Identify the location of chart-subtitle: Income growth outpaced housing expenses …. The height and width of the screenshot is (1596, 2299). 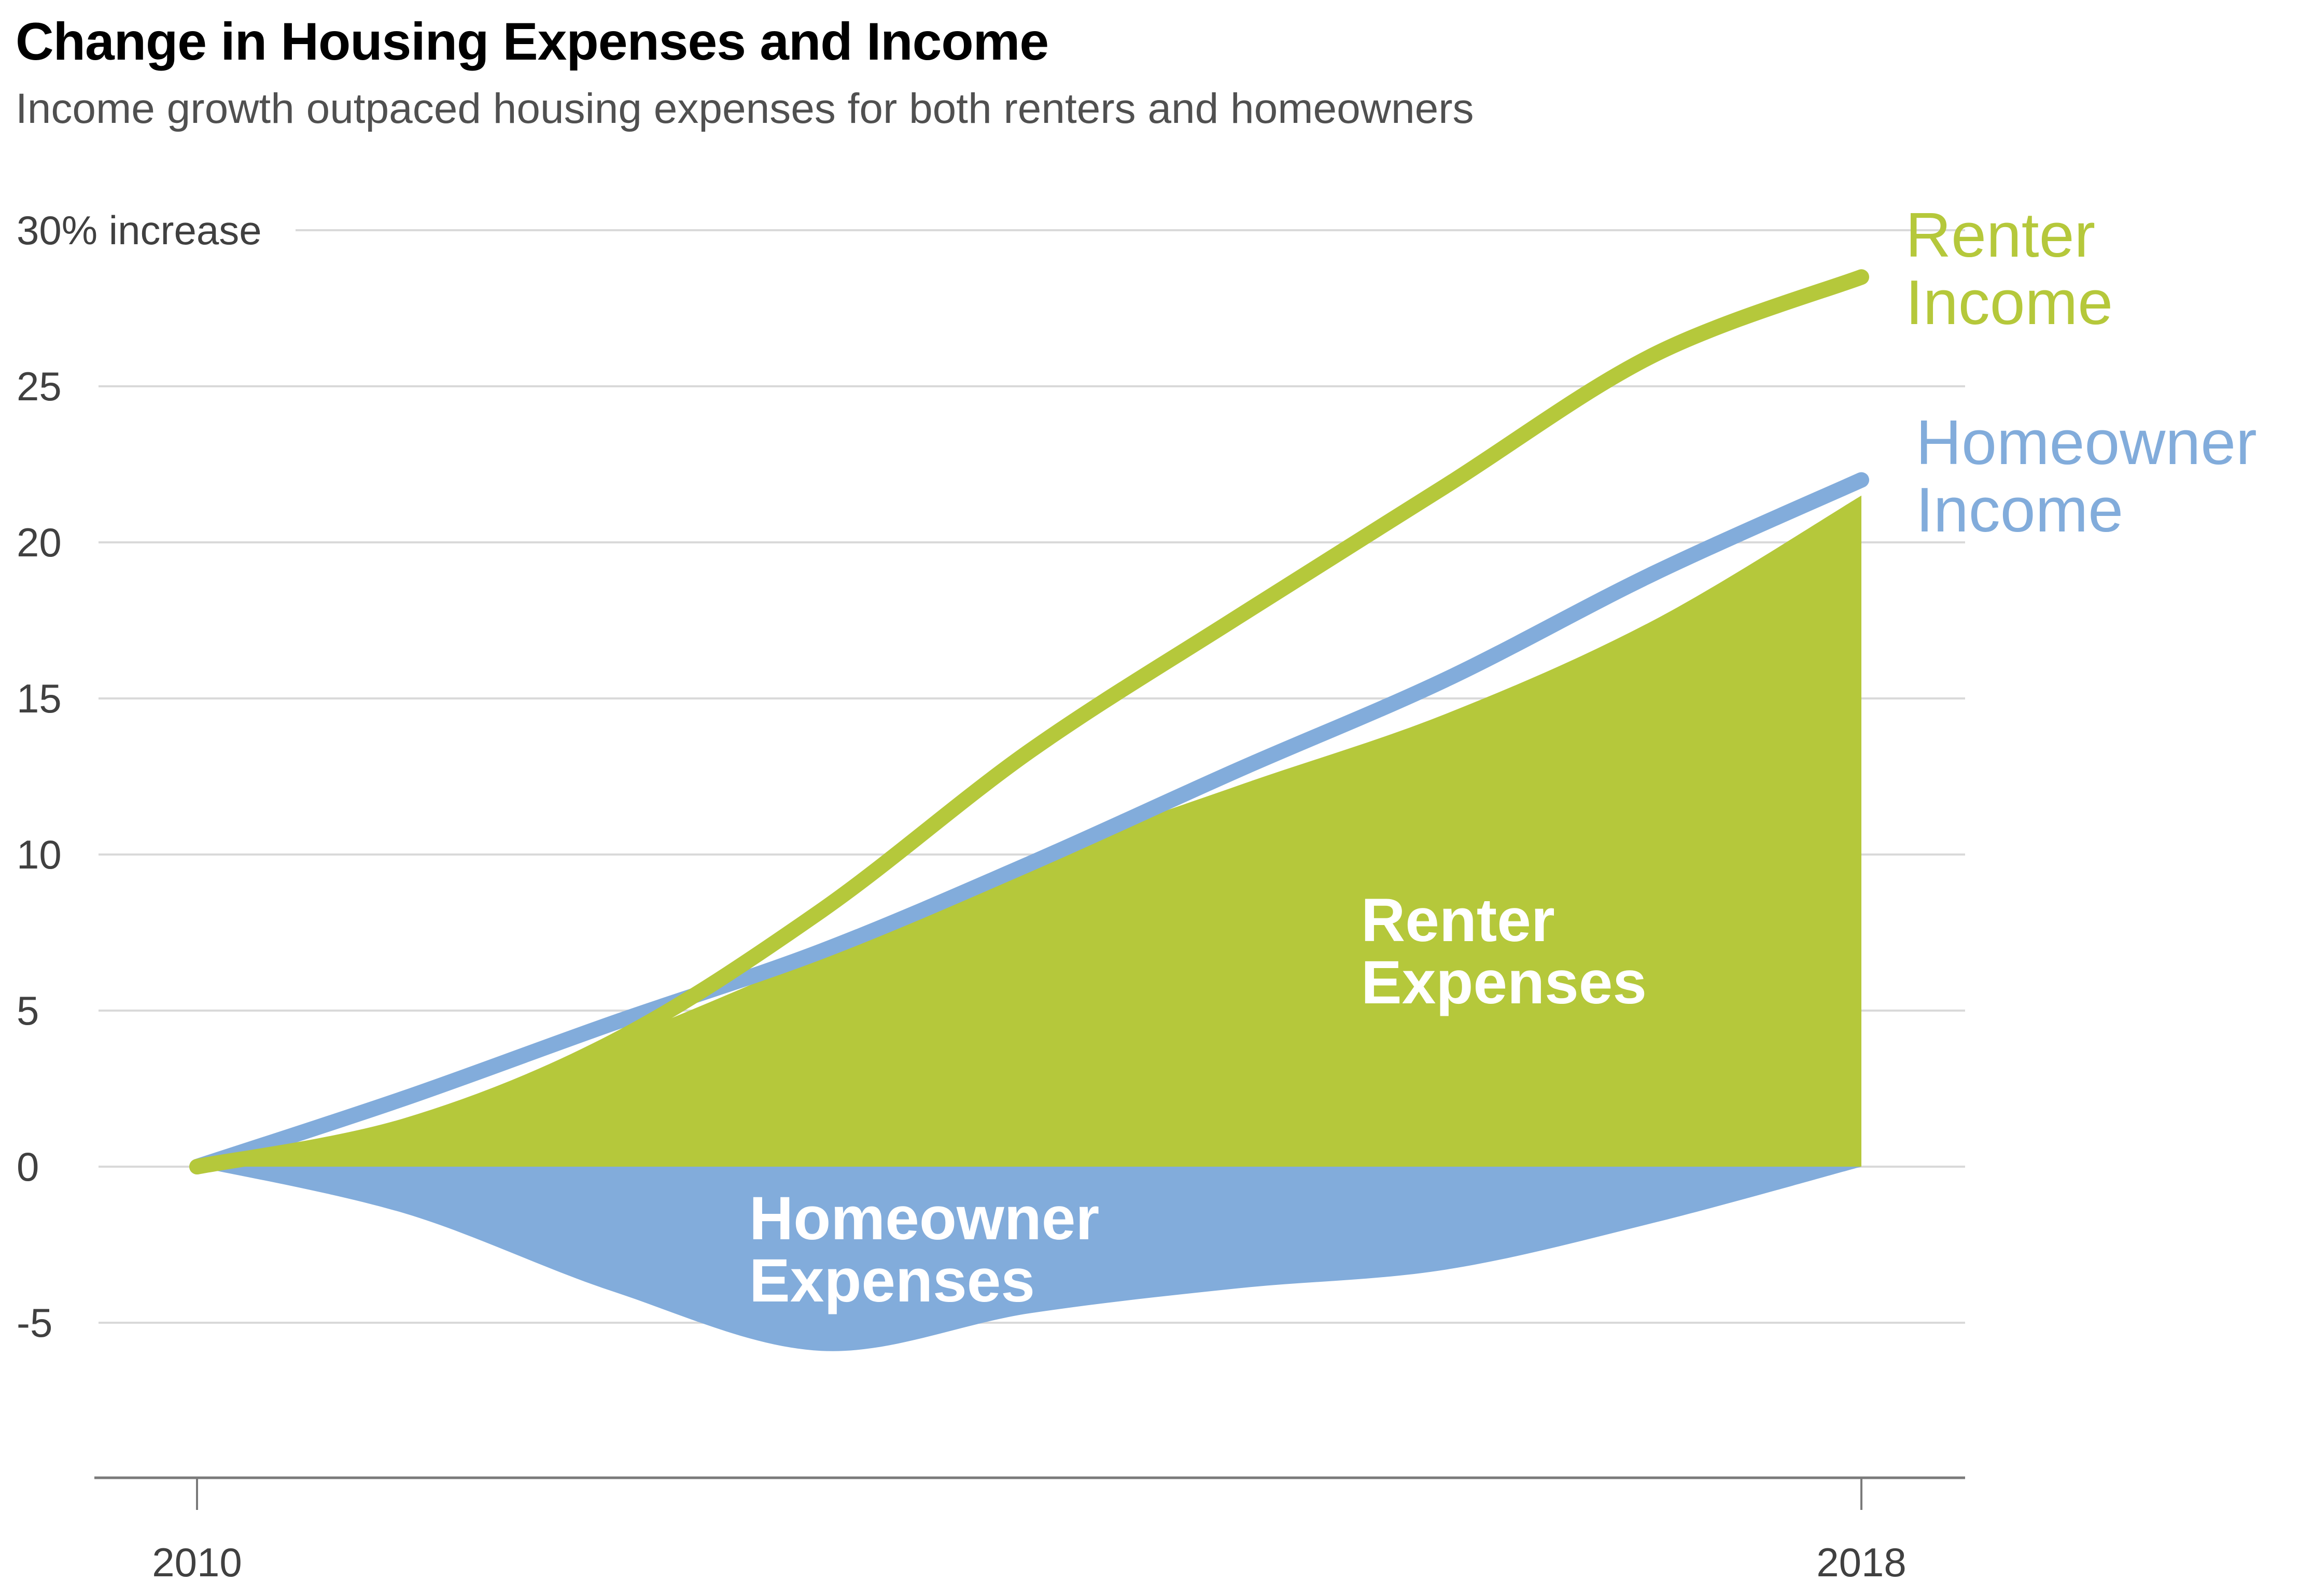
(745, 108).